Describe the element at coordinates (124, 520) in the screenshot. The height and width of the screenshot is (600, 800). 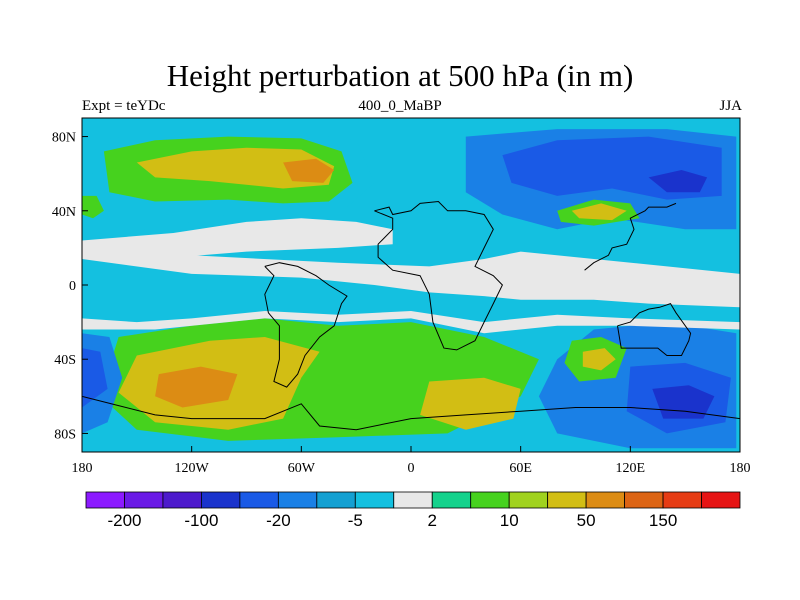
I see `colorbar-label: -200` at that location.